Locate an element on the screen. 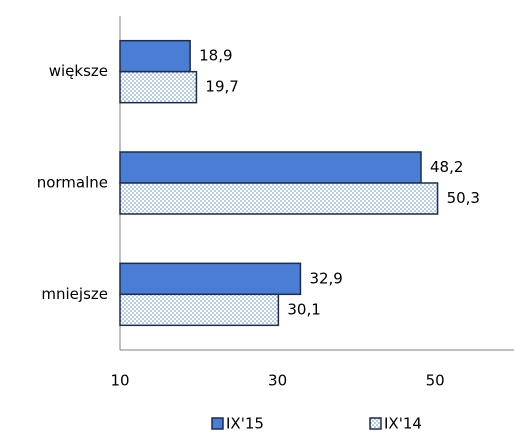 Image resolution: width=514 pixels, height=436 pixels. legend-label: IX'14 is located at coordinates (403, 424).